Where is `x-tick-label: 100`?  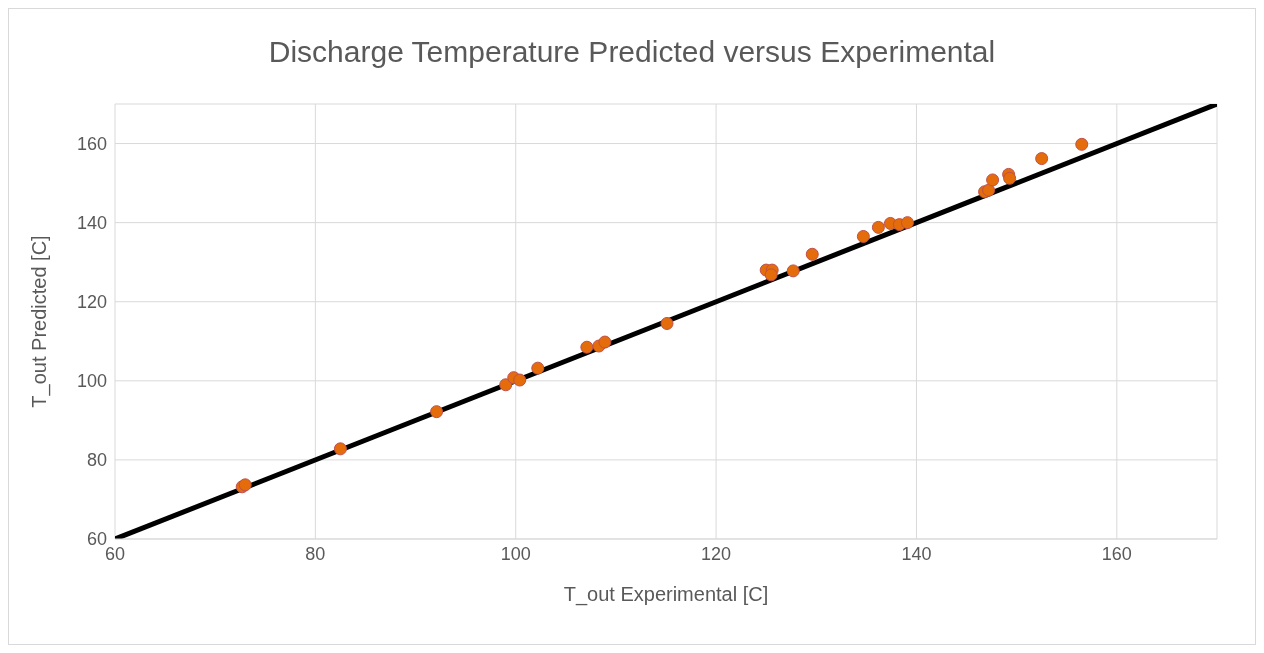 x-tick-label: 100 is located at coordinates (515, 553).